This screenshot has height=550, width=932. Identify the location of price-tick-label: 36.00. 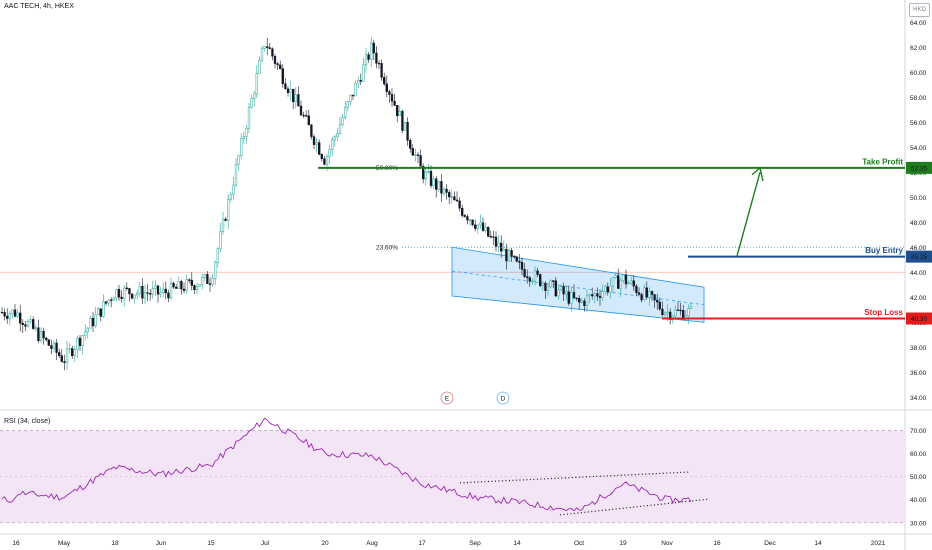
(918, 373).